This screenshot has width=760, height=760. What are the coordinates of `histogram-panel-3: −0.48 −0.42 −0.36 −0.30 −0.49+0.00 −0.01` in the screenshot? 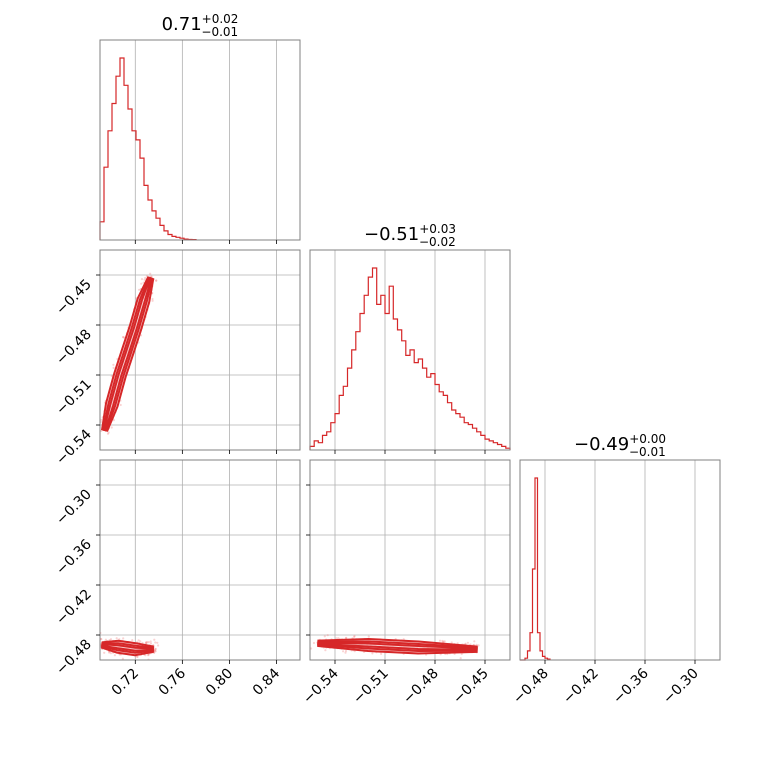 It's located at (615, 569).